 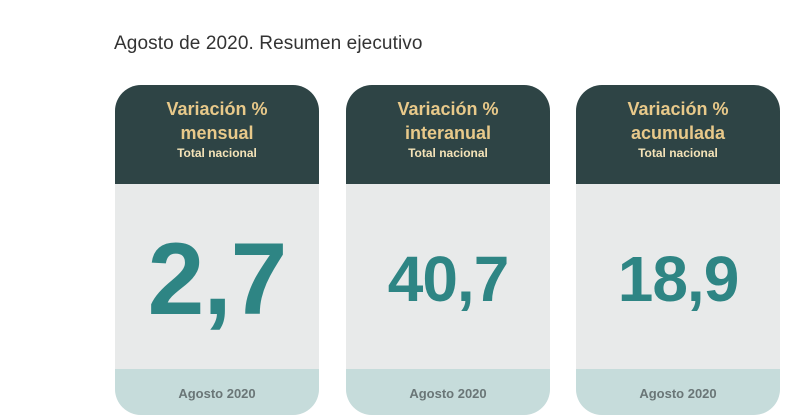 I want to click on card-header-line2: interanual, so click(x=448, y=133).